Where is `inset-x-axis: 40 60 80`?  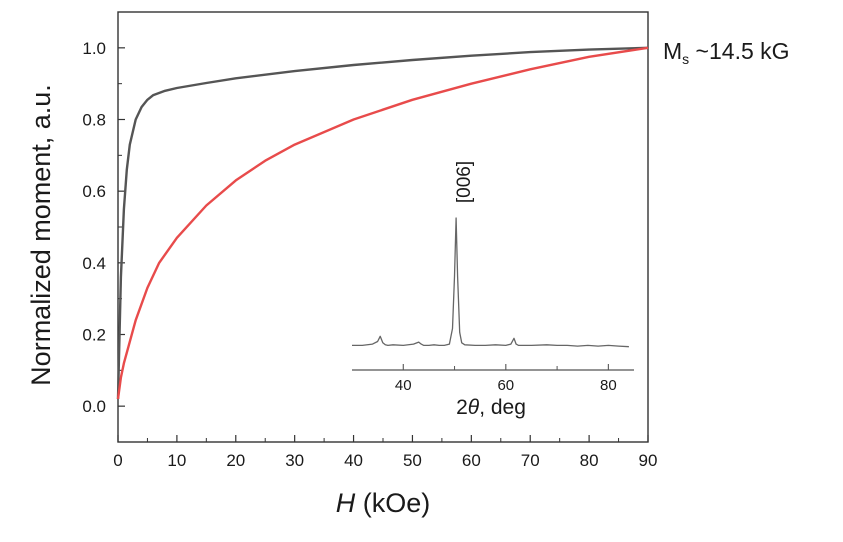 inset-x-axis: 40 60 80 is located at coordinates (506, 379).